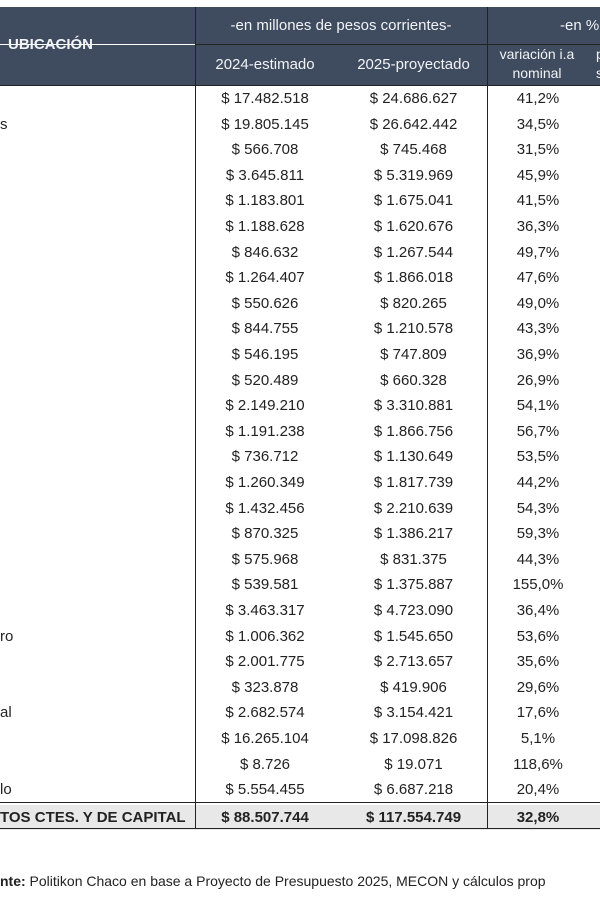 Image resolution: width=600 pixels, height=900 pixels. What do you see at coordinates (4, 124) in the screenshot?
I see `row-label: s` at bounding box center [4, 124].